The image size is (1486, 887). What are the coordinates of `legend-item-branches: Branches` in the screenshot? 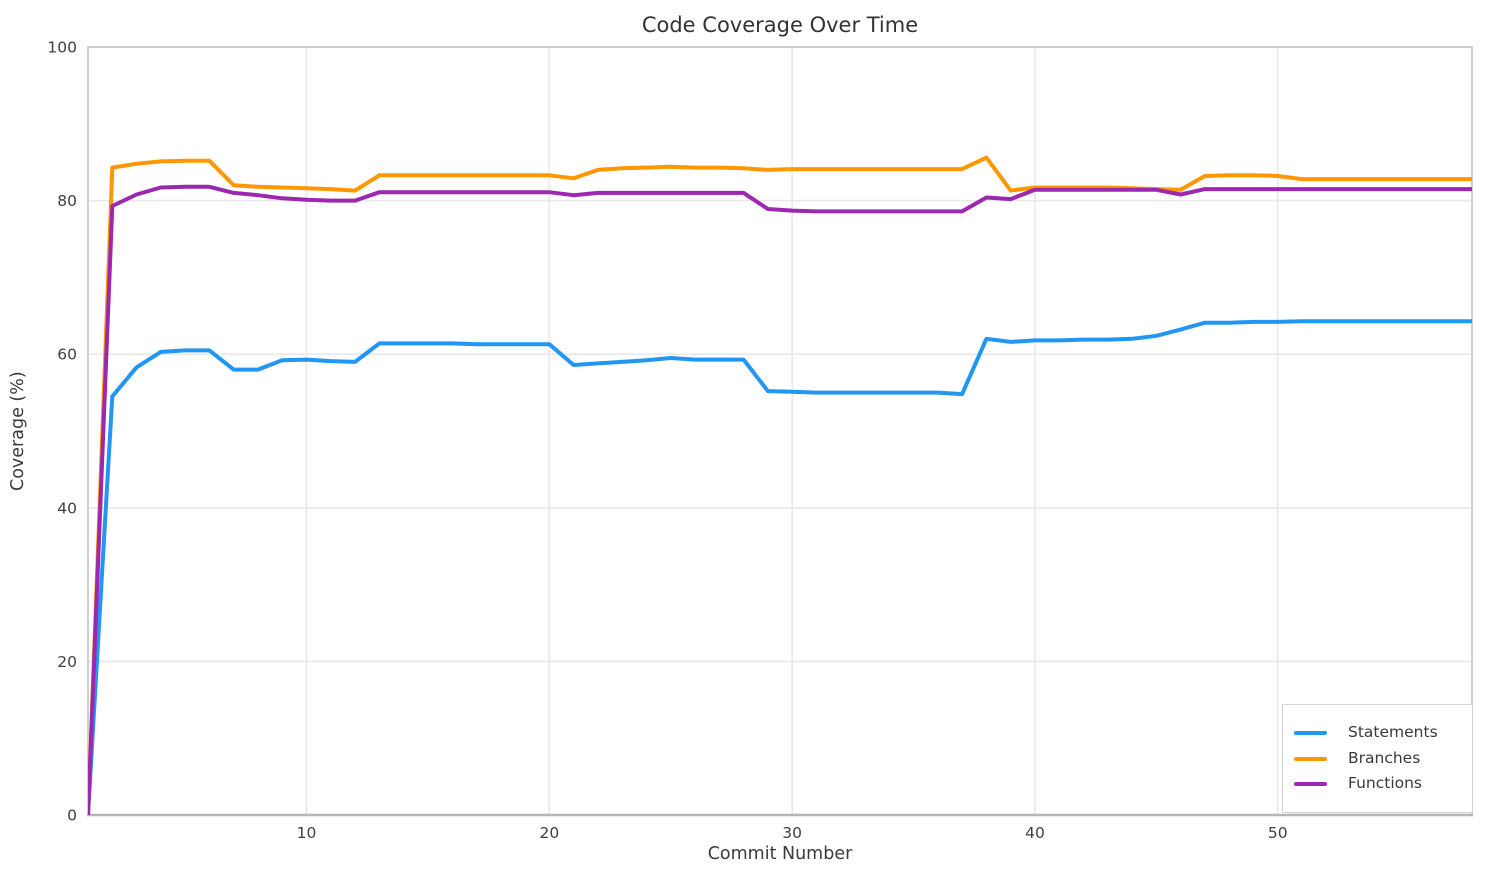 It's located at (1383, 757).